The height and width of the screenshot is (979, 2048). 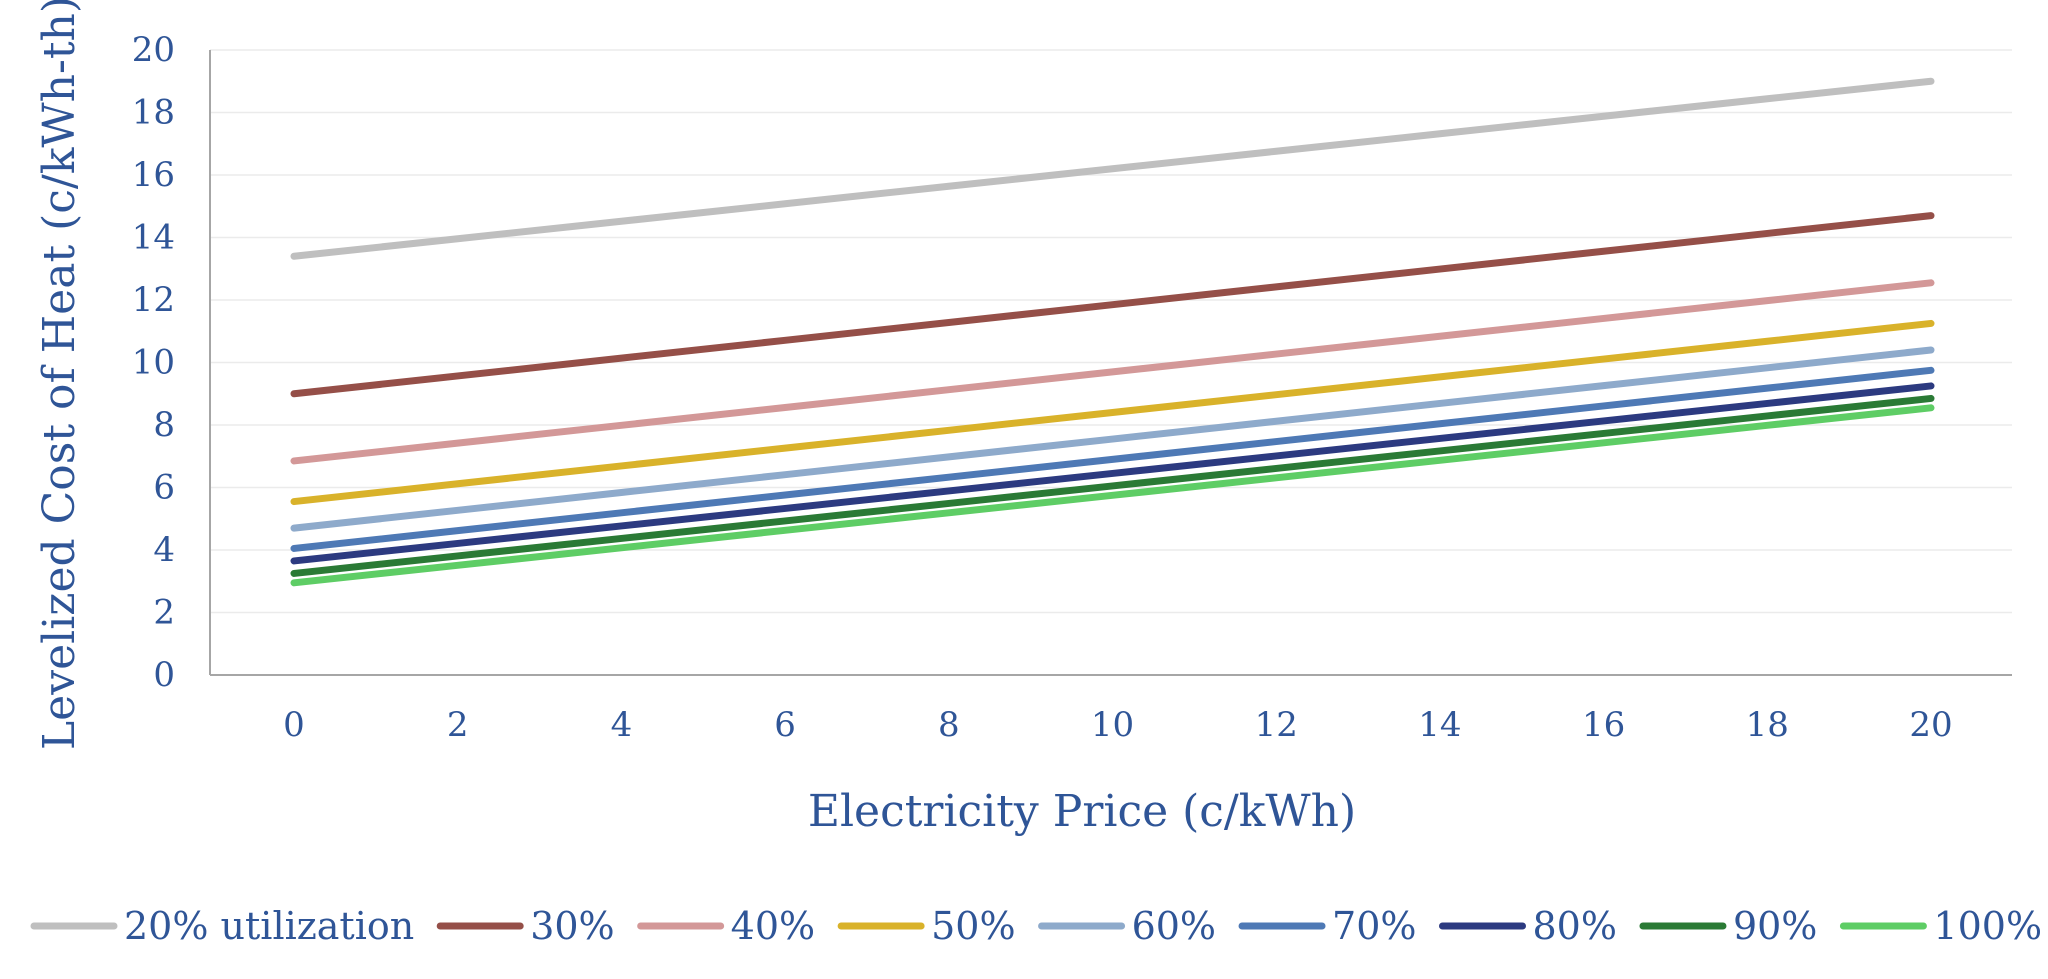 What do you see at coordinates (1775, 926) in the screenshot?
I see `legend-label: 90%` at bounding box center [1775, 926].